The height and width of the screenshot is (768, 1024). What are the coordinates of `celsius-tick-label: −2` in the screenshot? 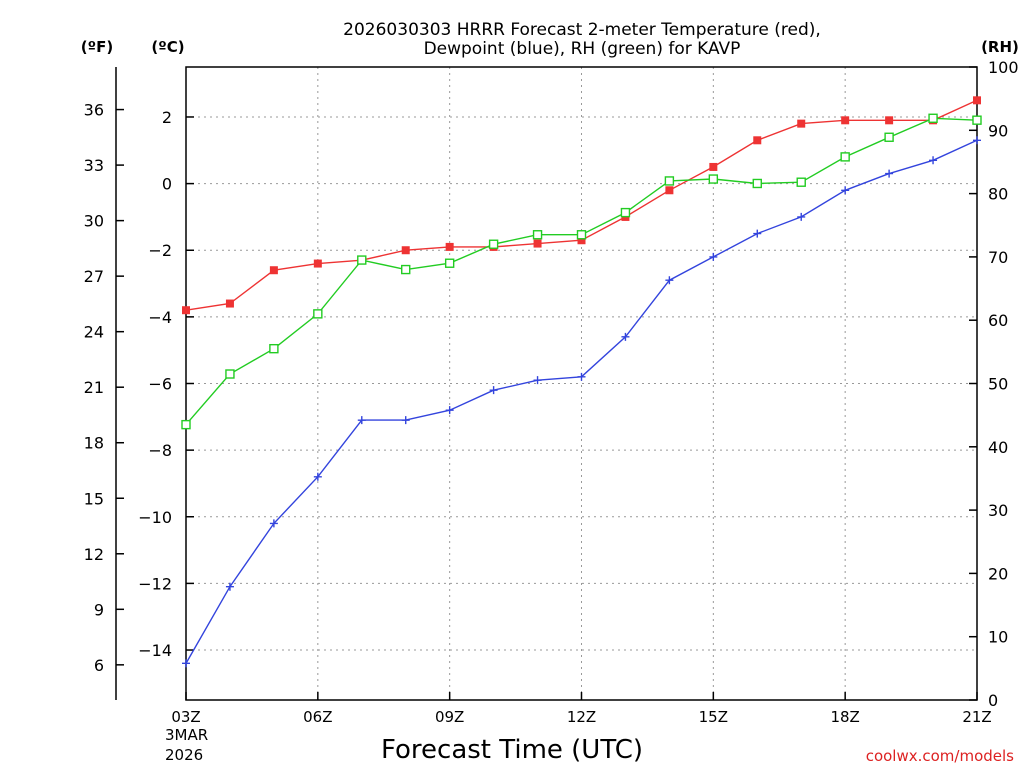 It's located at (160, 250).